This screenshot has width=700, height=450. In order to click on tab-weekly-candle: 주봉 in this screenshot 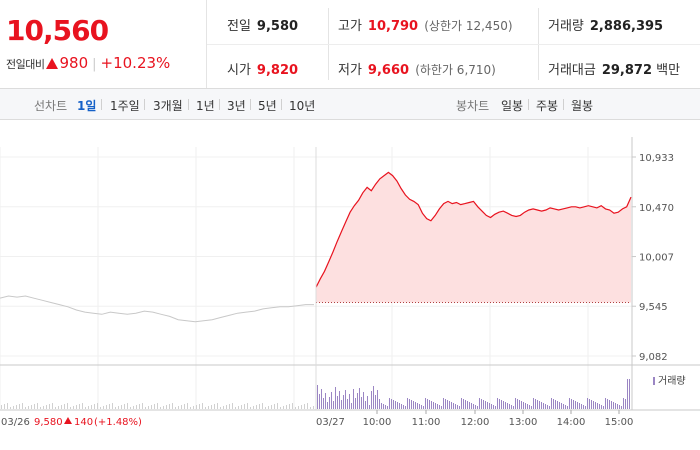, I will do `click(547, 106)`.